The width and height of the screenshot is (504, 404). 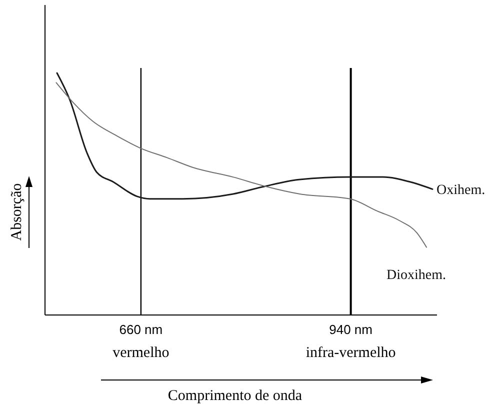 What do you see at coordinates (351, 353) in the screenshot?
I see `ref-line-label: infra-vermelho` at bounding box center [351, 353].